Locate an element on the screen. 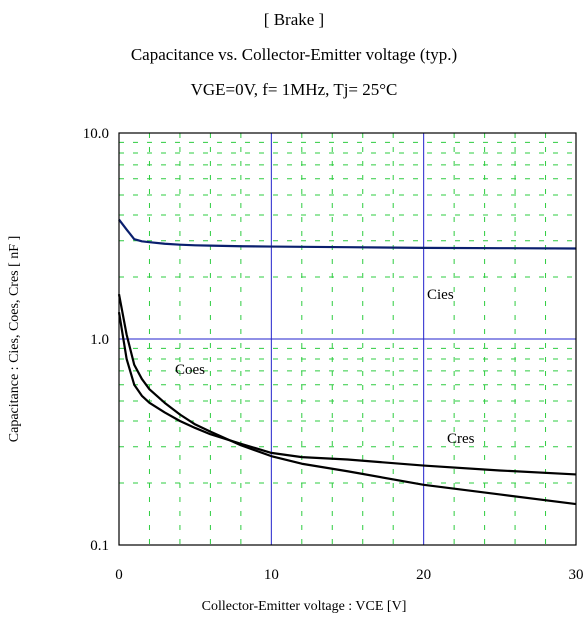 This screenshot has height=632, width=588. y-tick-label: 10.0 is located at coordinates (96, 134).